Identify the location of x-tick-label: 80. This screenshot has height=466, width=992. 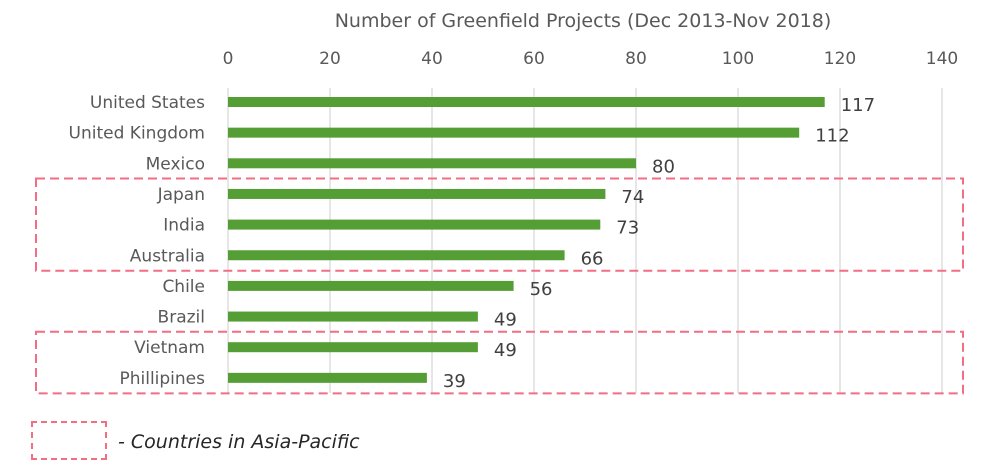
(636, 59).